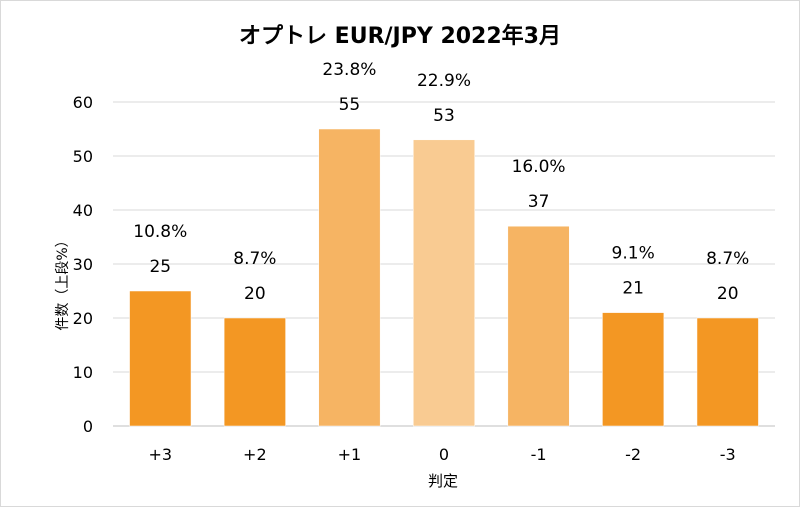 Image resolution: width=800 pixels, height=507 pixels. I want to click on y-tick-label: 30, so click(83, 264).